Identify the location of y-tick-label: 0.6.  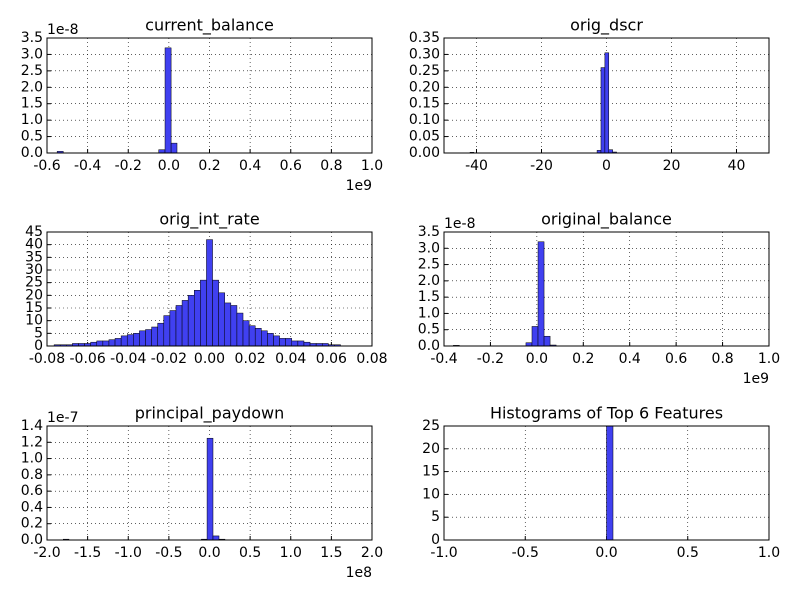
(32, 491).